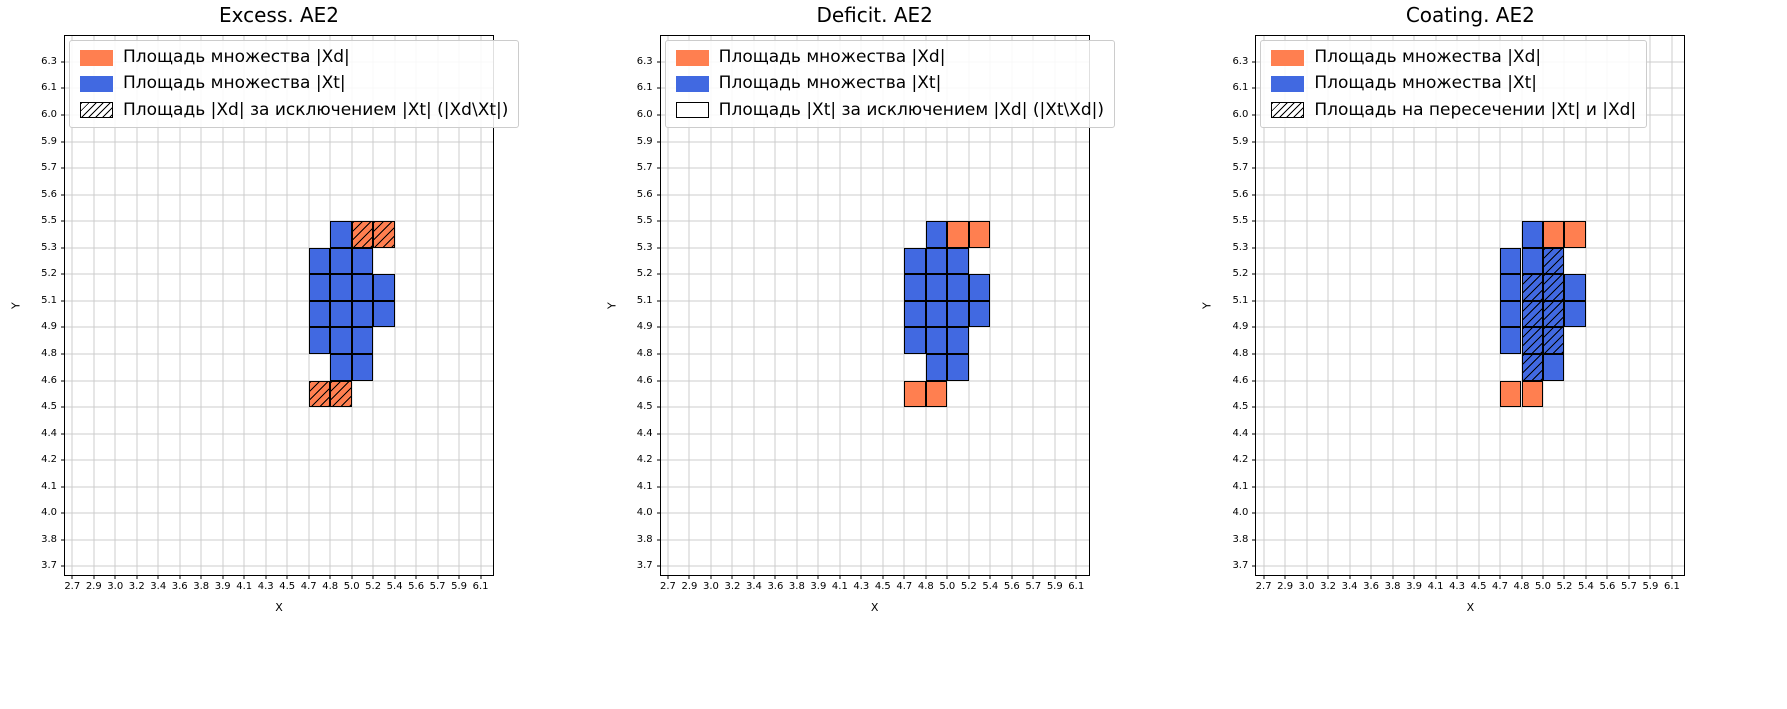 The width and height of the screenshot is (1787, 709). I want to click on y-tick-label: 5.9, so click(644, 141).